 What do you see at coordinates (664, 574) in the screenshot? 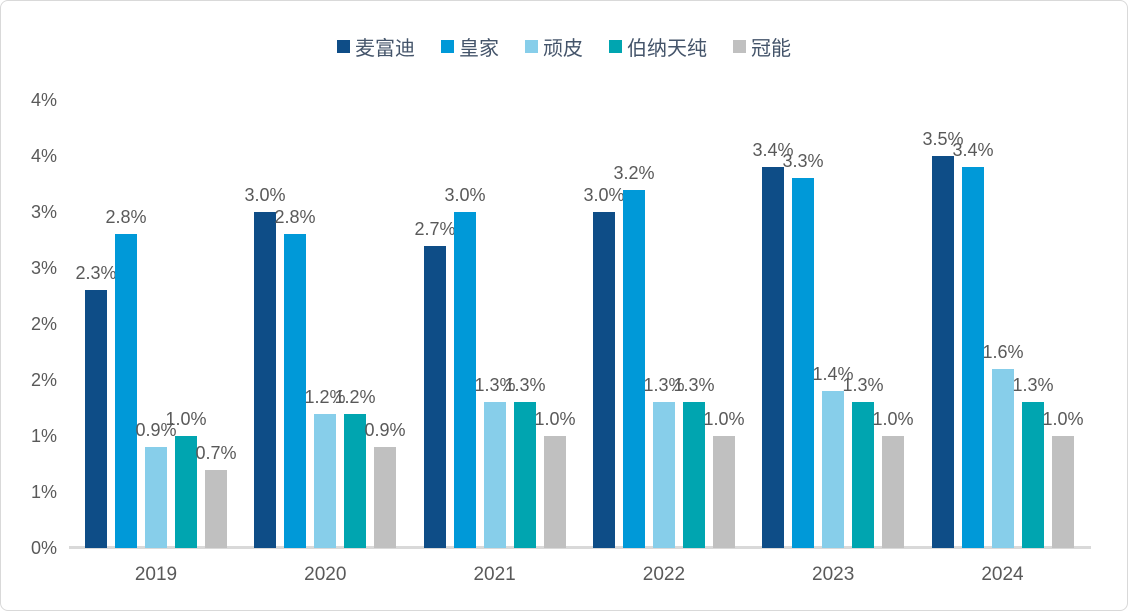
I see `x-axis-category-label: 2022` at bounding box center [664, 574].